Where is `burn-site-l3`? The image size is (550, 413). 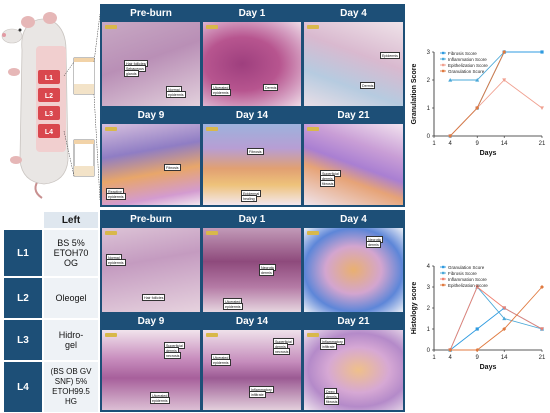 burn-site-l3 is located at coordinates (49, 113).